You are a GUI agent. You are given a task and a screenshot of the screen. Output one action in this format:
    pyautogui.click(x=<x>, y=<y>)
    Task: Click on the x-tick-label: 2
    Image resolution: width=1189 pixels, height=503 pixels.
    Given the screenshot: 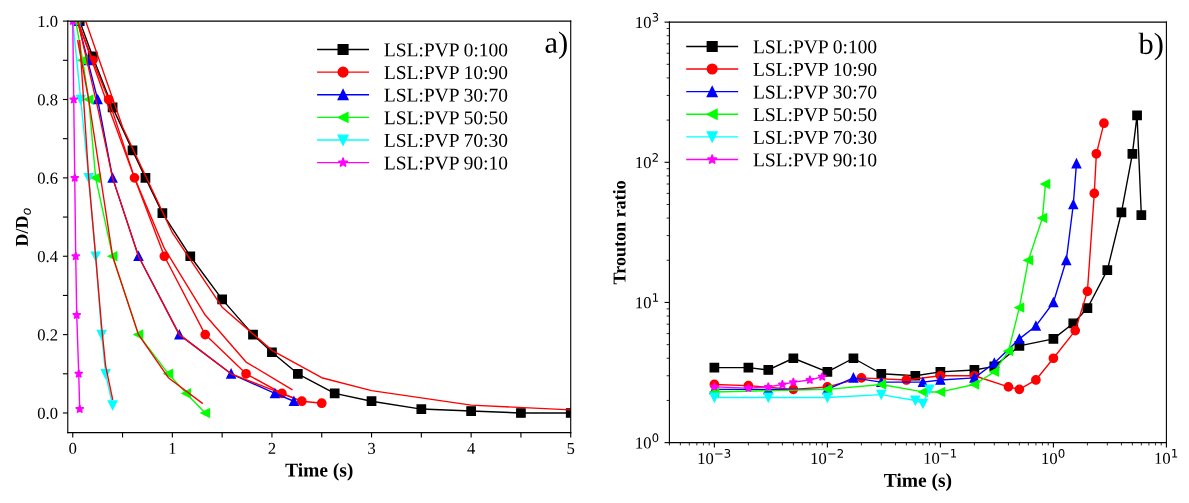 What is the action you would take?
    pyautogui.click(x=272, y=448)
    